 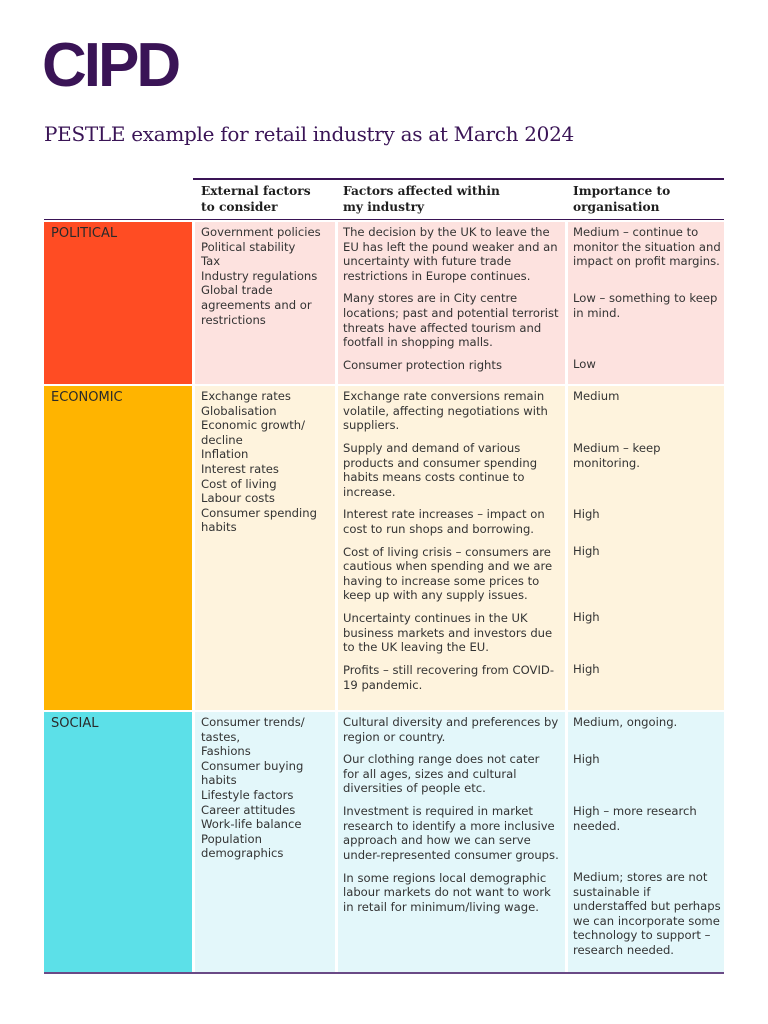 I want to click on external-factor: demographics, so click(x=242, y=853).